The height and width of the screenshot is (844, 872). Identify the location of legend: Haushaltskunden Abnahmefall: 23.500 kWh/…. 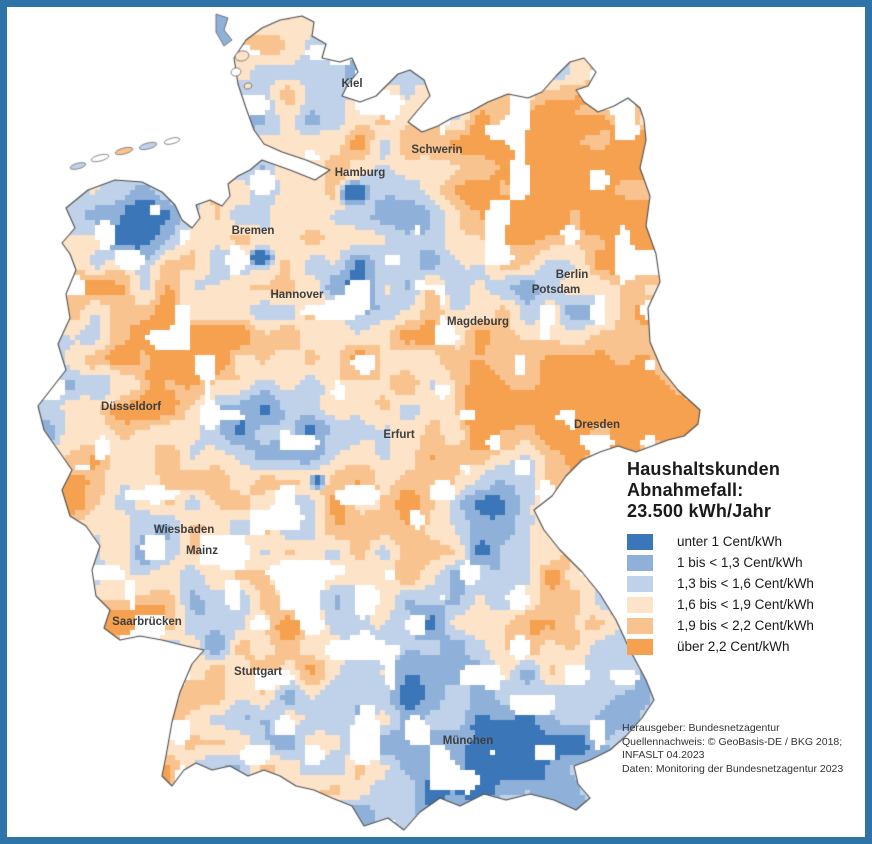
(746, 558).